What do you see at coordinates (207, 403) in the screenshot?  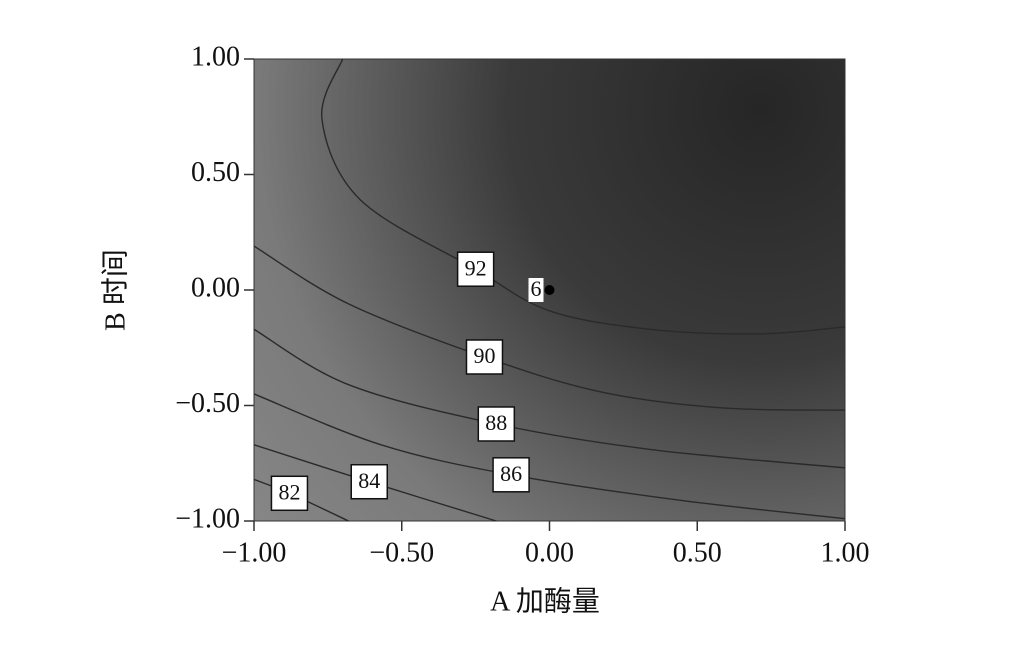 I see `y-tick-label: −0.50` at bounding box center [207, 403].